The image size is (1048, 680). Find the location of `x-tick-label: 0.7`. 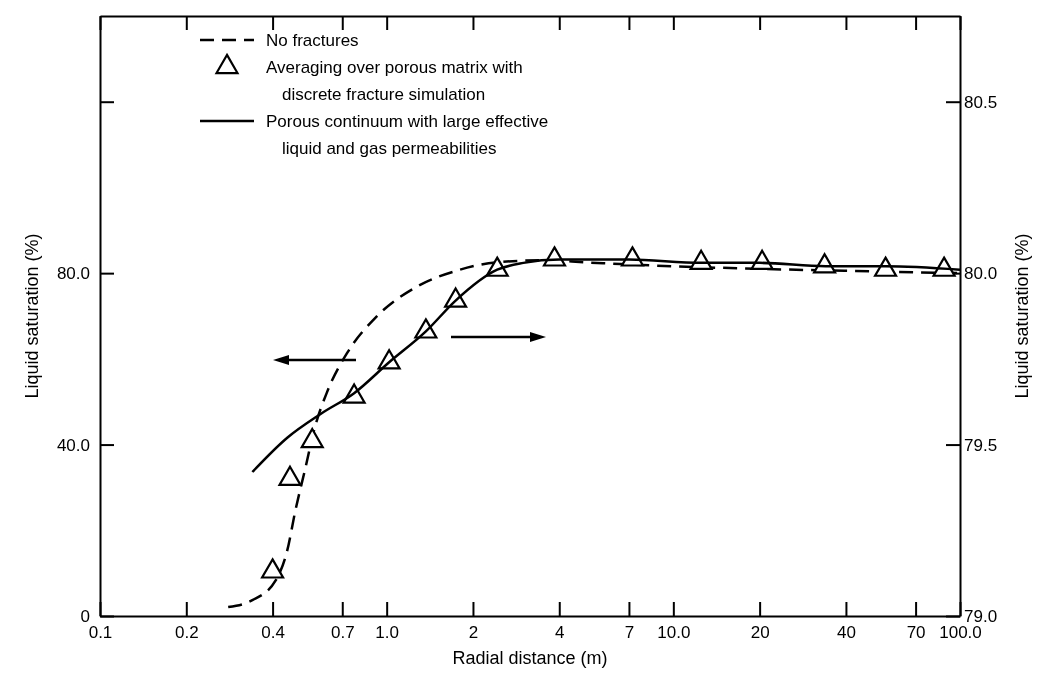

x-tick-label: 0.7 is located at coordinates (342, 633).